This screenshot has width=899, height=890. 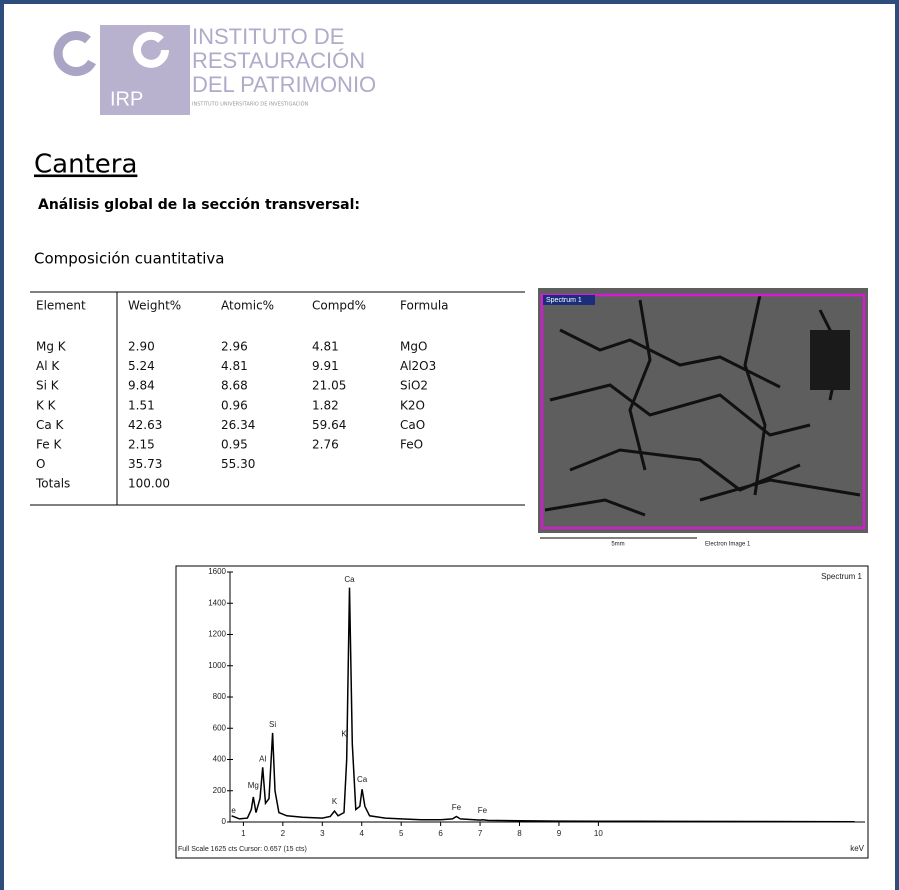 What do you see at coordinates (46, 405) in the screenshot?
I see `table-cell: K K` at bounding box center [46, 405].